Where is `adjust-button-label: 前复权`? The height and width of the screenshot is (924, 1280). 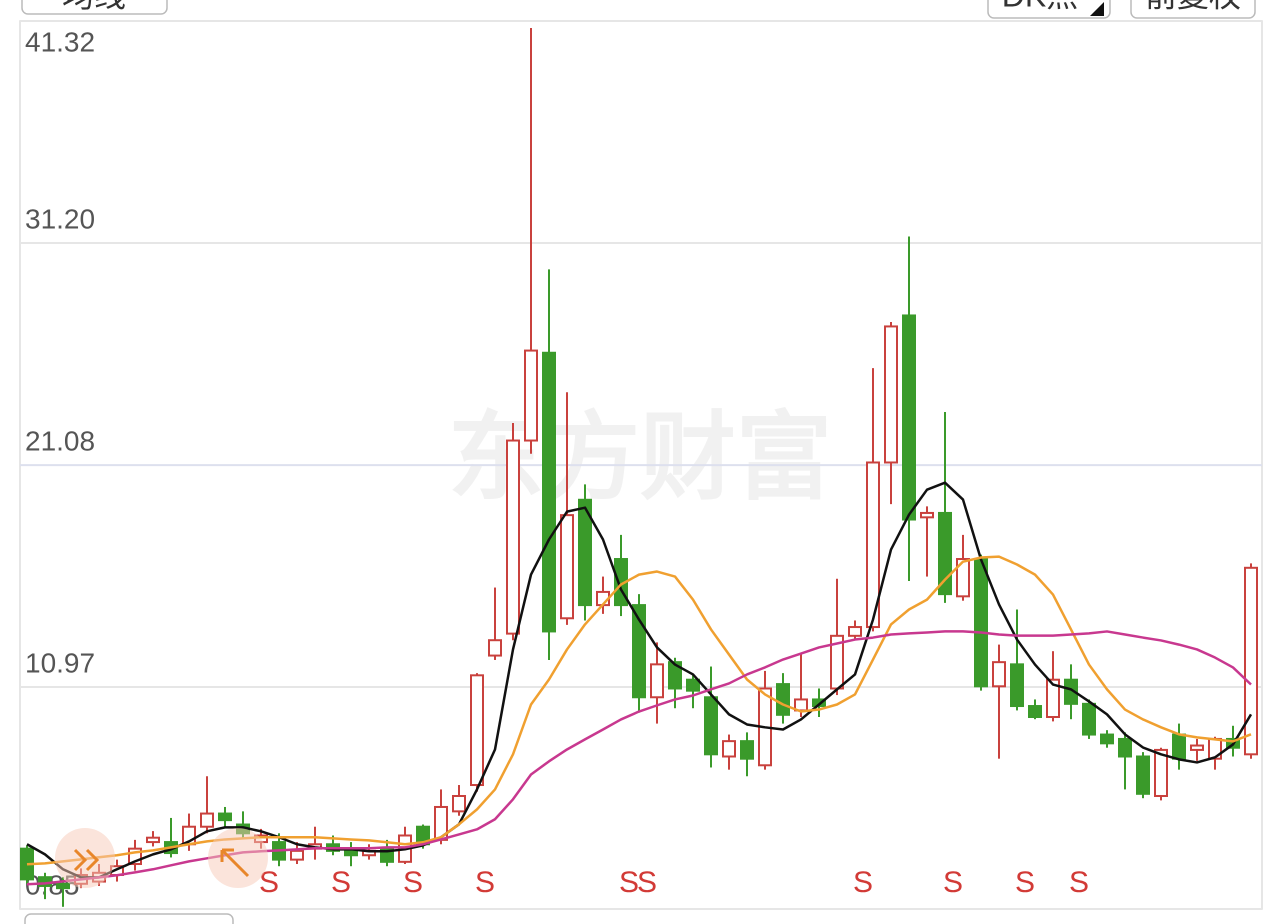
adjust-button-label: 前复权 is located at coordinates (1193, 6).